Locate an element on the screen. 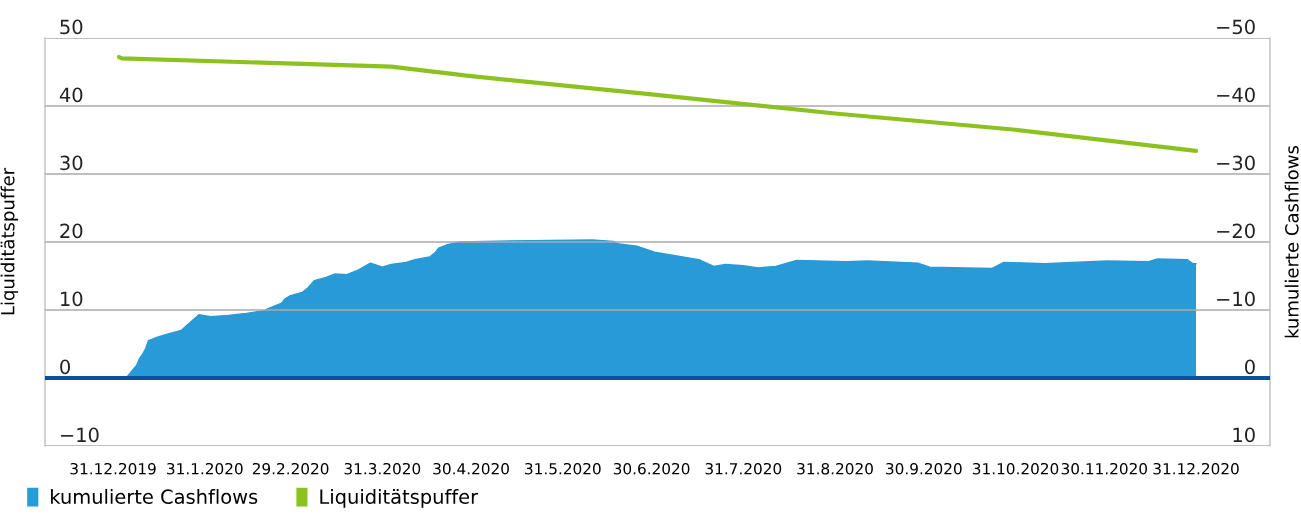  x-tick-label: 30.4.2020 is located at coordinates (471, 468).